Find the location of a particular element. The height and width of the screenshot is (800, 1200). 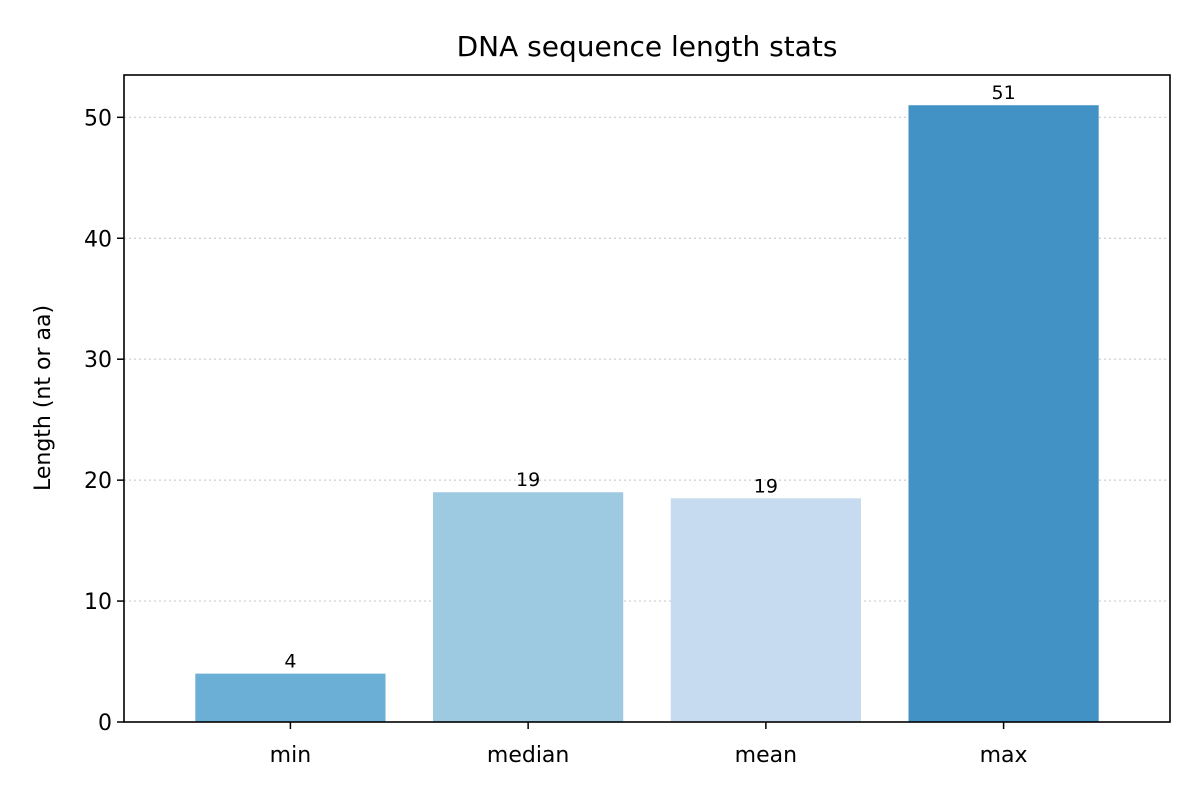

y-tick-label: 20 is located at coordinates (98, 481).